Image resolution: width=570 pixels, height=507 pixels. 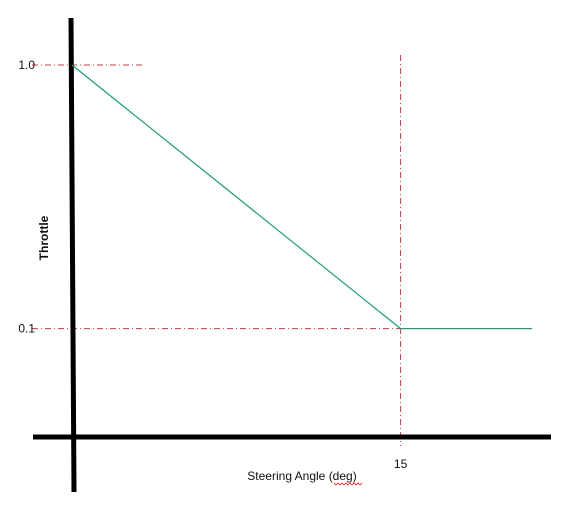 What do you see at coordinates (348, 484) in the screenshot?
I see `spellcheck-underline` at bounding box center [348, 484].